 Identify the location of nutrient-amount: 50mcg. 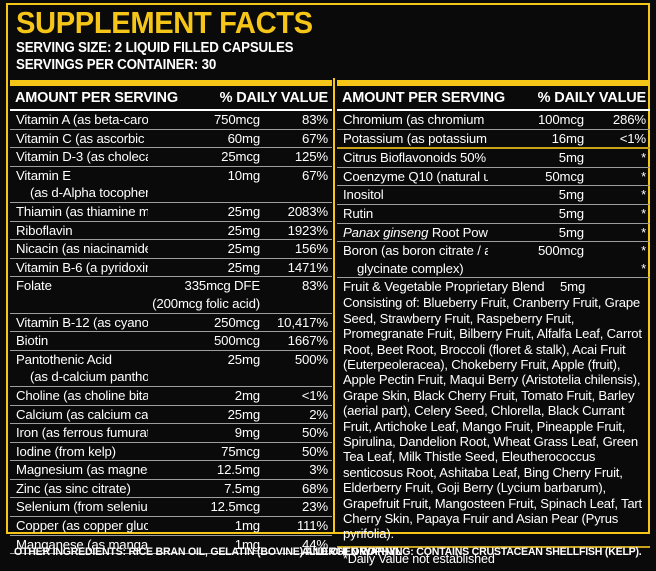
(564, 176).